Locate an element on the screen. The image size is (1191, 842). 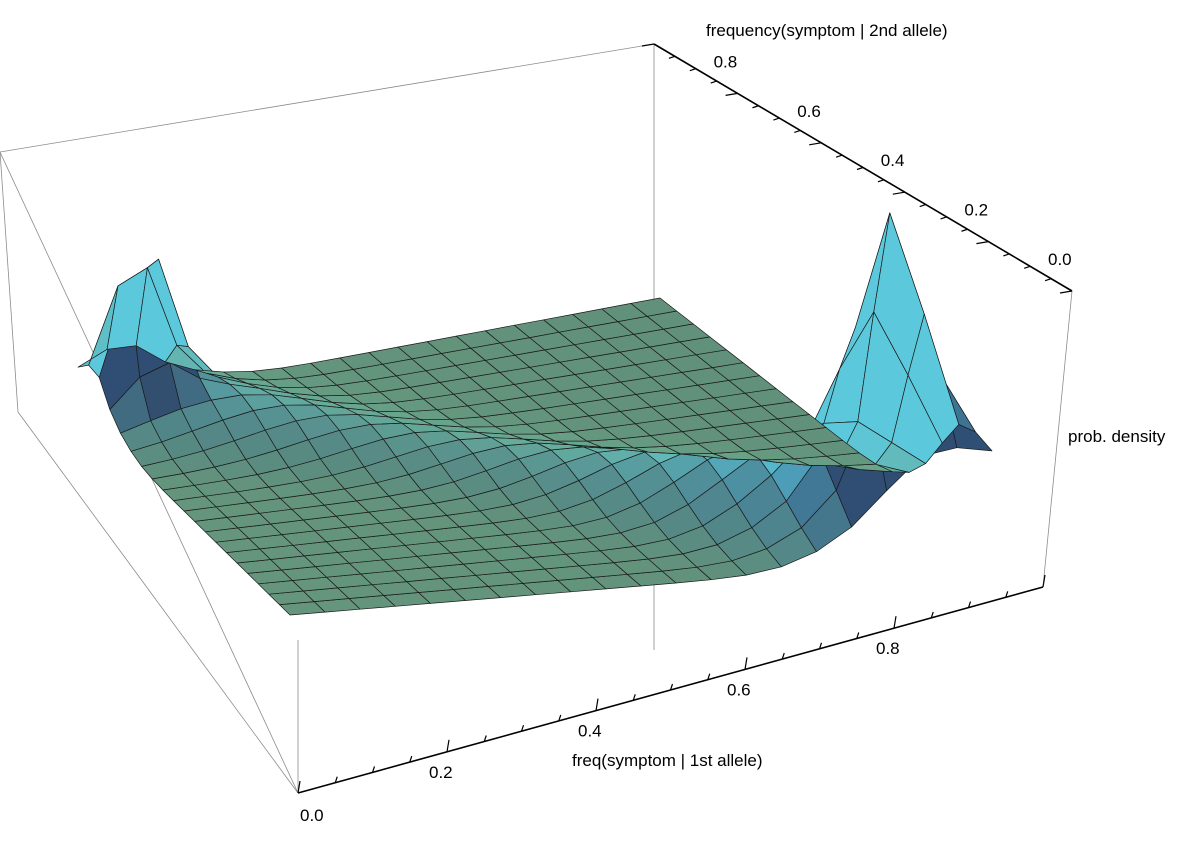
x-tick-label: 0.0 is located at coordinates (312, 815).